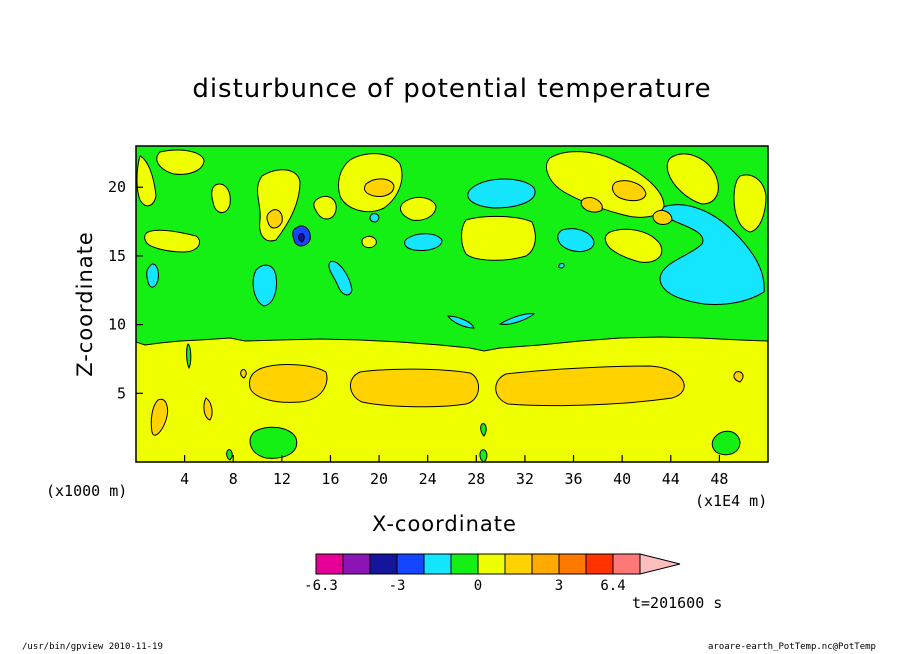  I want to click on colorbar: -6.3 -3 0 3 6.4, so click(492, 573).